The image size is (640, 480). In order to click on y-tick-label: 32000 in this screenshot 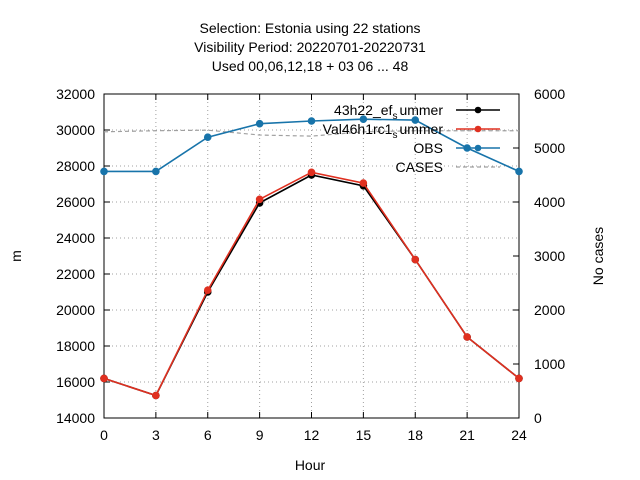, I will do `click(75, 94)`.